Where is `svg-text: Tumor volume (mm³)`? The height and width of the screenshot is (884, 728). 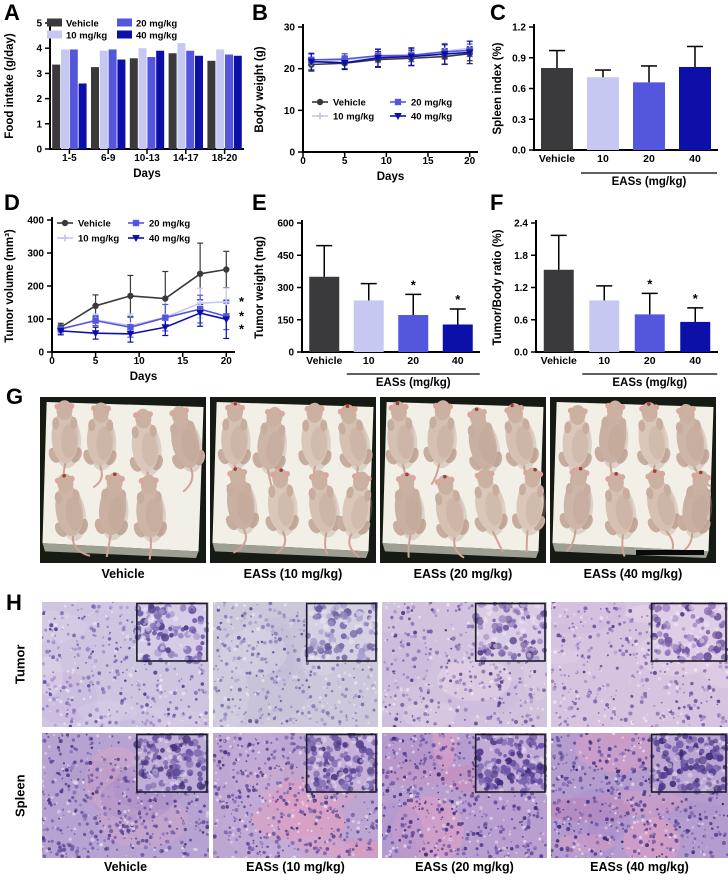
svg-text: Tumor volume (mm³) is located at coordinates (10, 286).